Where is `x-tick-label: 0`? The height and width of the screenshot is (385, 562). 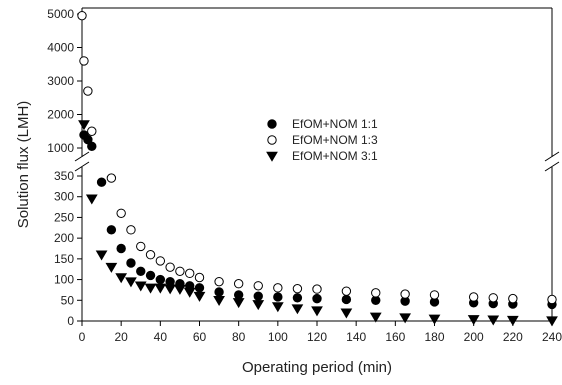 x-tick-label: 0 is located at coordinates (82, 337).